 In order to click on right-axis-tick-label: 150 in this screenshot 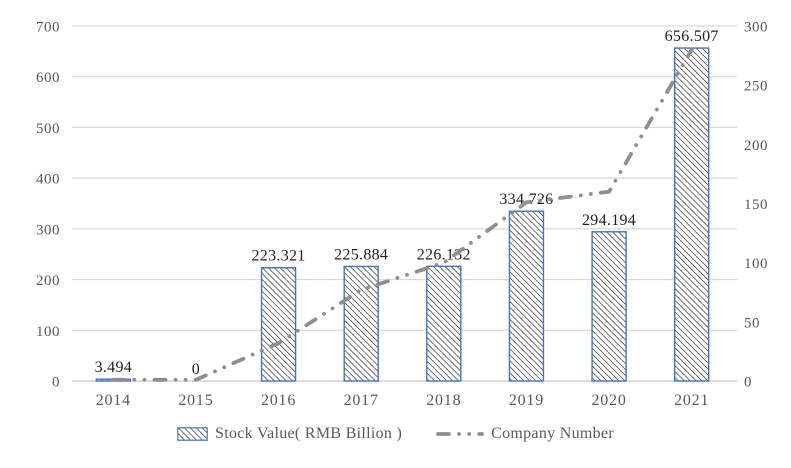, I will do `click(756, 205)`.